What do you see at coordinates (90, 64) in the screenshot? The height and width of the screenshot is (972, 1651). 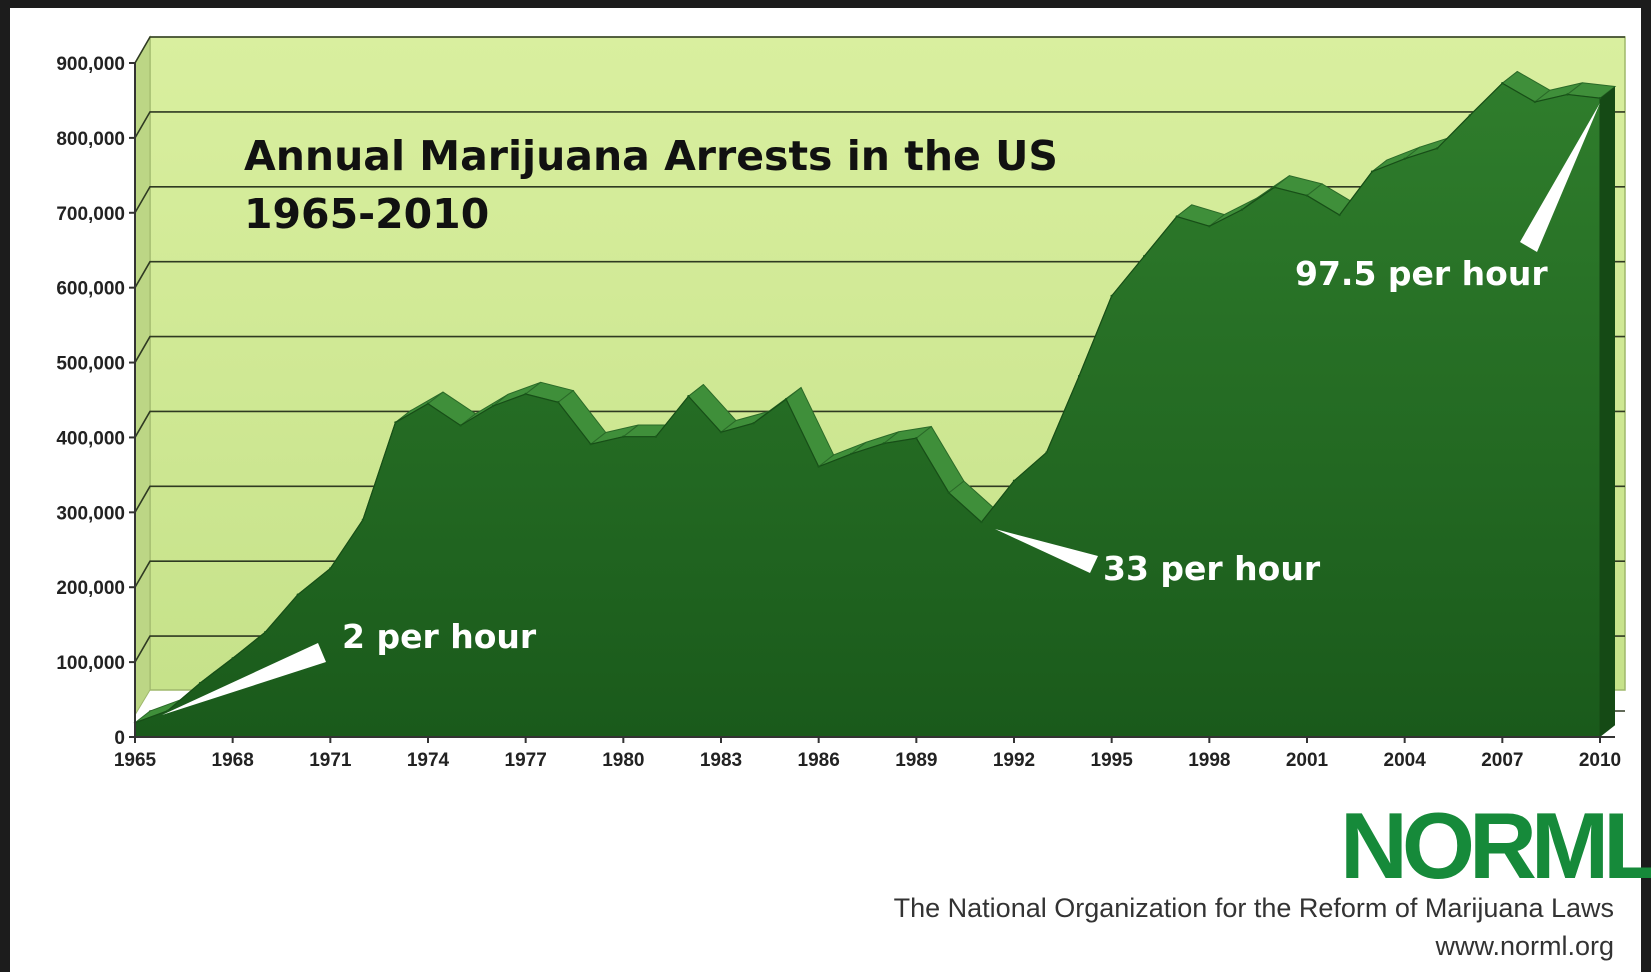 I see `y-tick-label: 900,000` at bounding box center [90, 64].